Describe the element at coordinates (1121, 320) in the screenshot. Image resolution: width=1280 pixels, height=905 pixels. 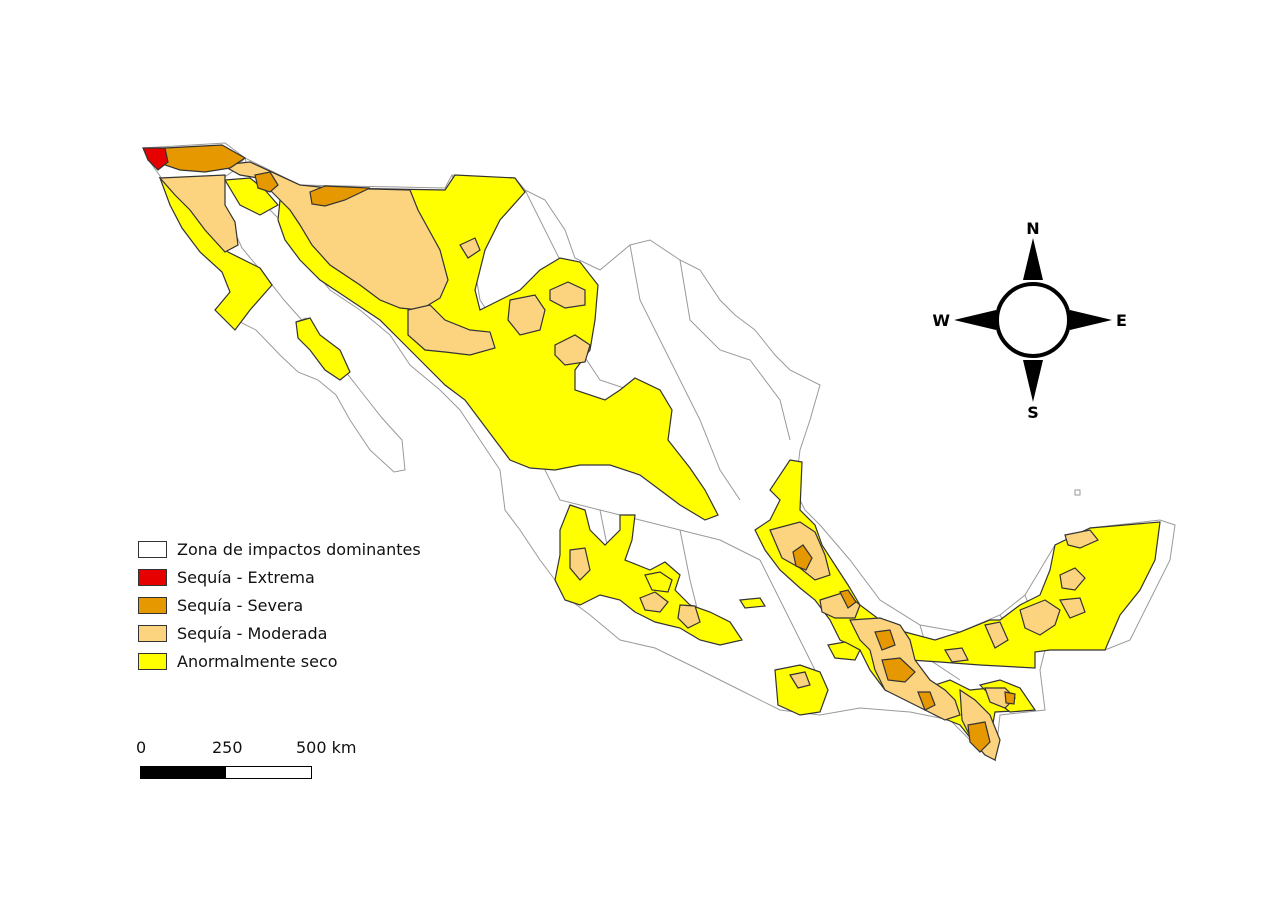
I see `compass-e: E` at that location.